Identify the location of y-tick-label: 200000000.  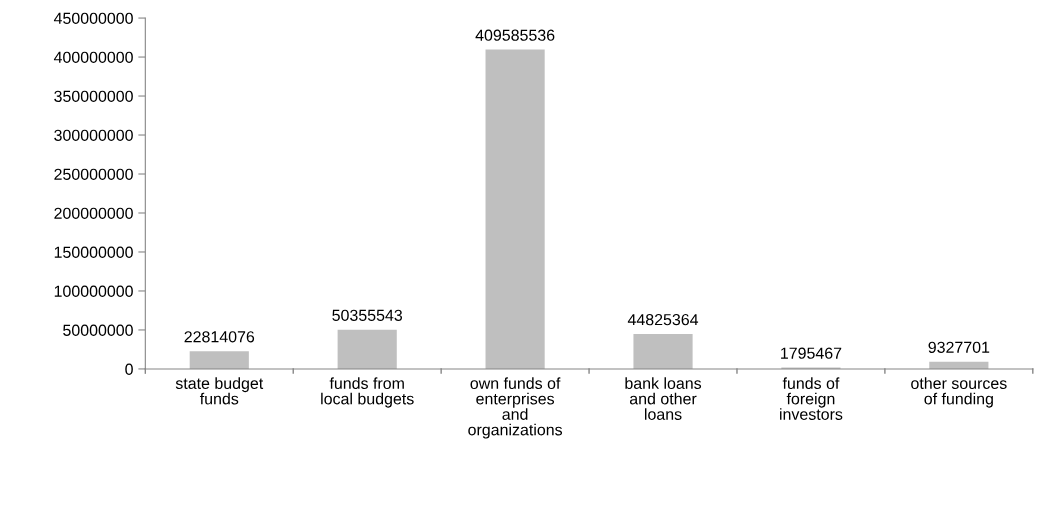
(93, 213).